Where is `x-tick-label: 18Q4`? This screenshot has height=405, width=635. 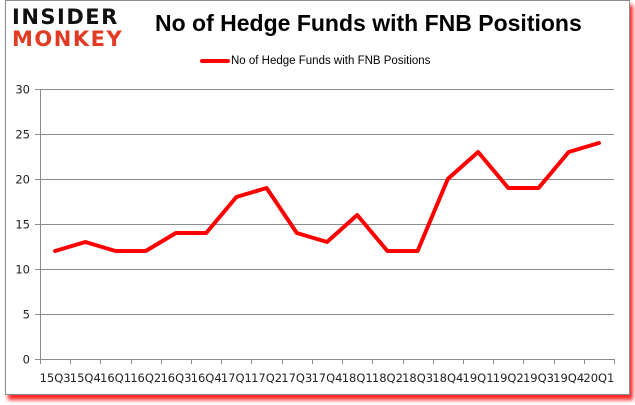 x-tick-label: 18Q4 is located at coordinates (447, 378).